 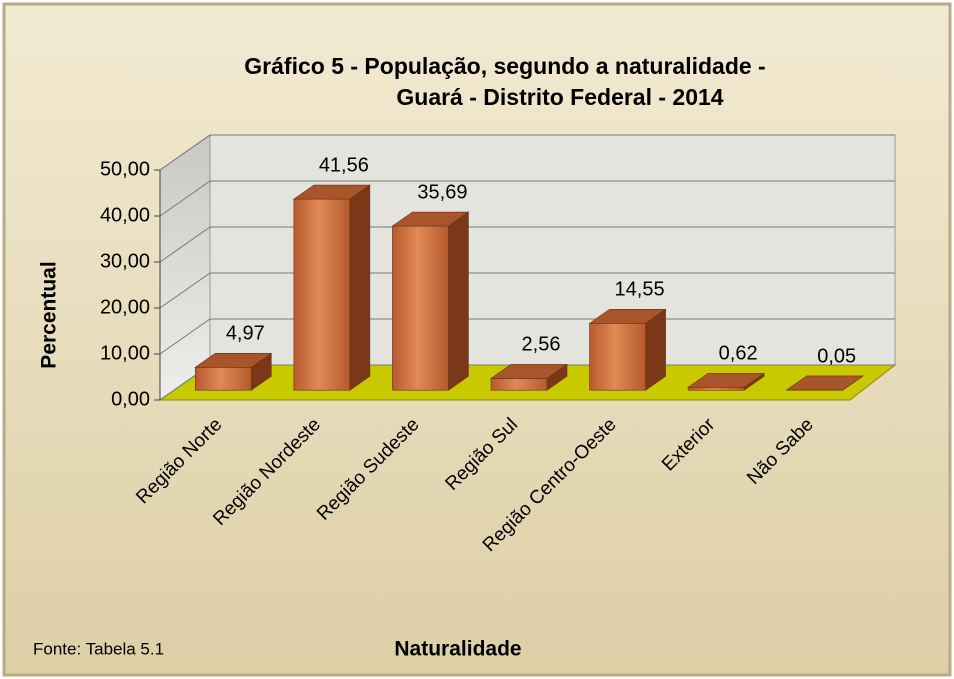 I want to click on y-tick-label: 10,00, so click(x=125, y=353).